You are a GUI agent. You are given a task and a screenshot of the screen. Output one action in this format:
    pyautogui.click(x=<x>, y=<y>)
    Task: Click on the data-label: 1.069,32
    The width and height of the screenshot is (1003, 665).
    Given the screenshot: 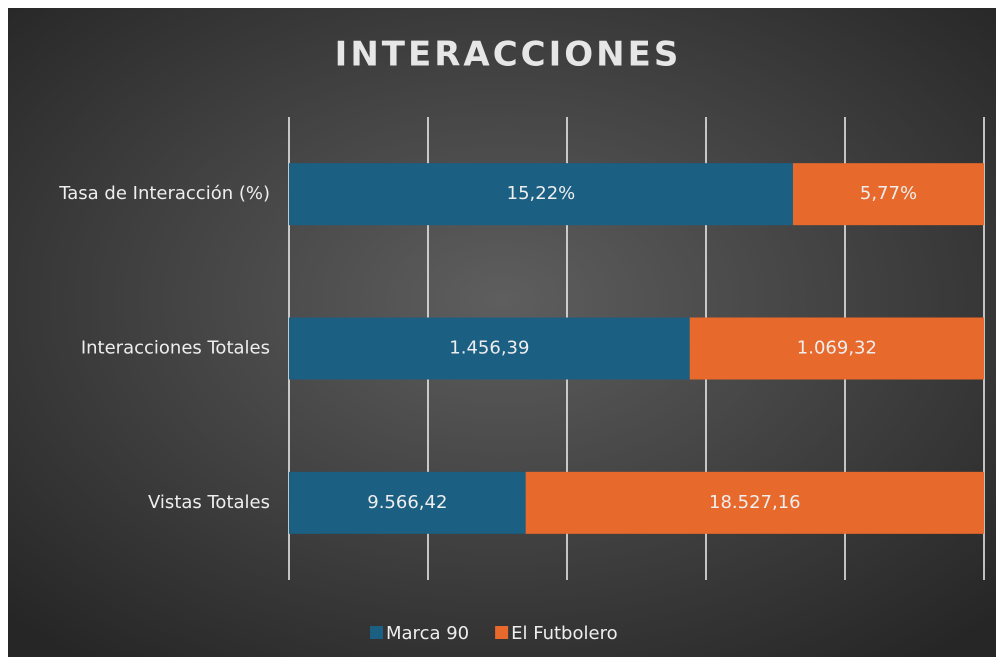 What is the action you would take?
    pyautogui.click(x=837, y=348)
    